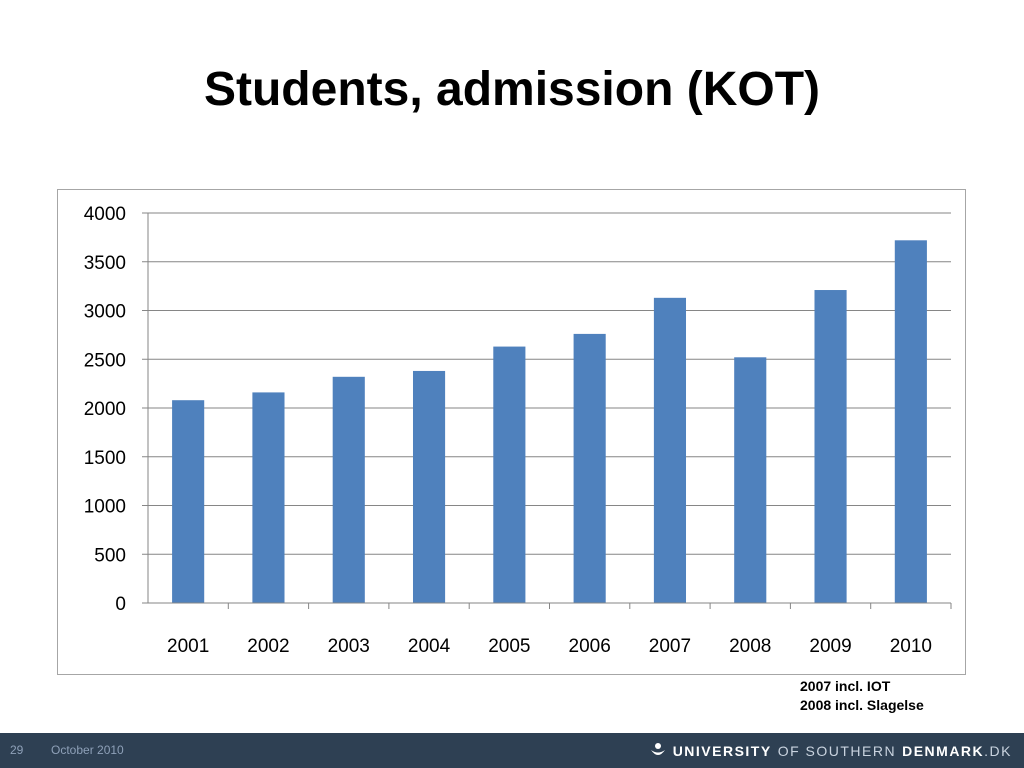 The image size is (1024, 768). I want to click on brand-dk: .DK, so click(998, 751).